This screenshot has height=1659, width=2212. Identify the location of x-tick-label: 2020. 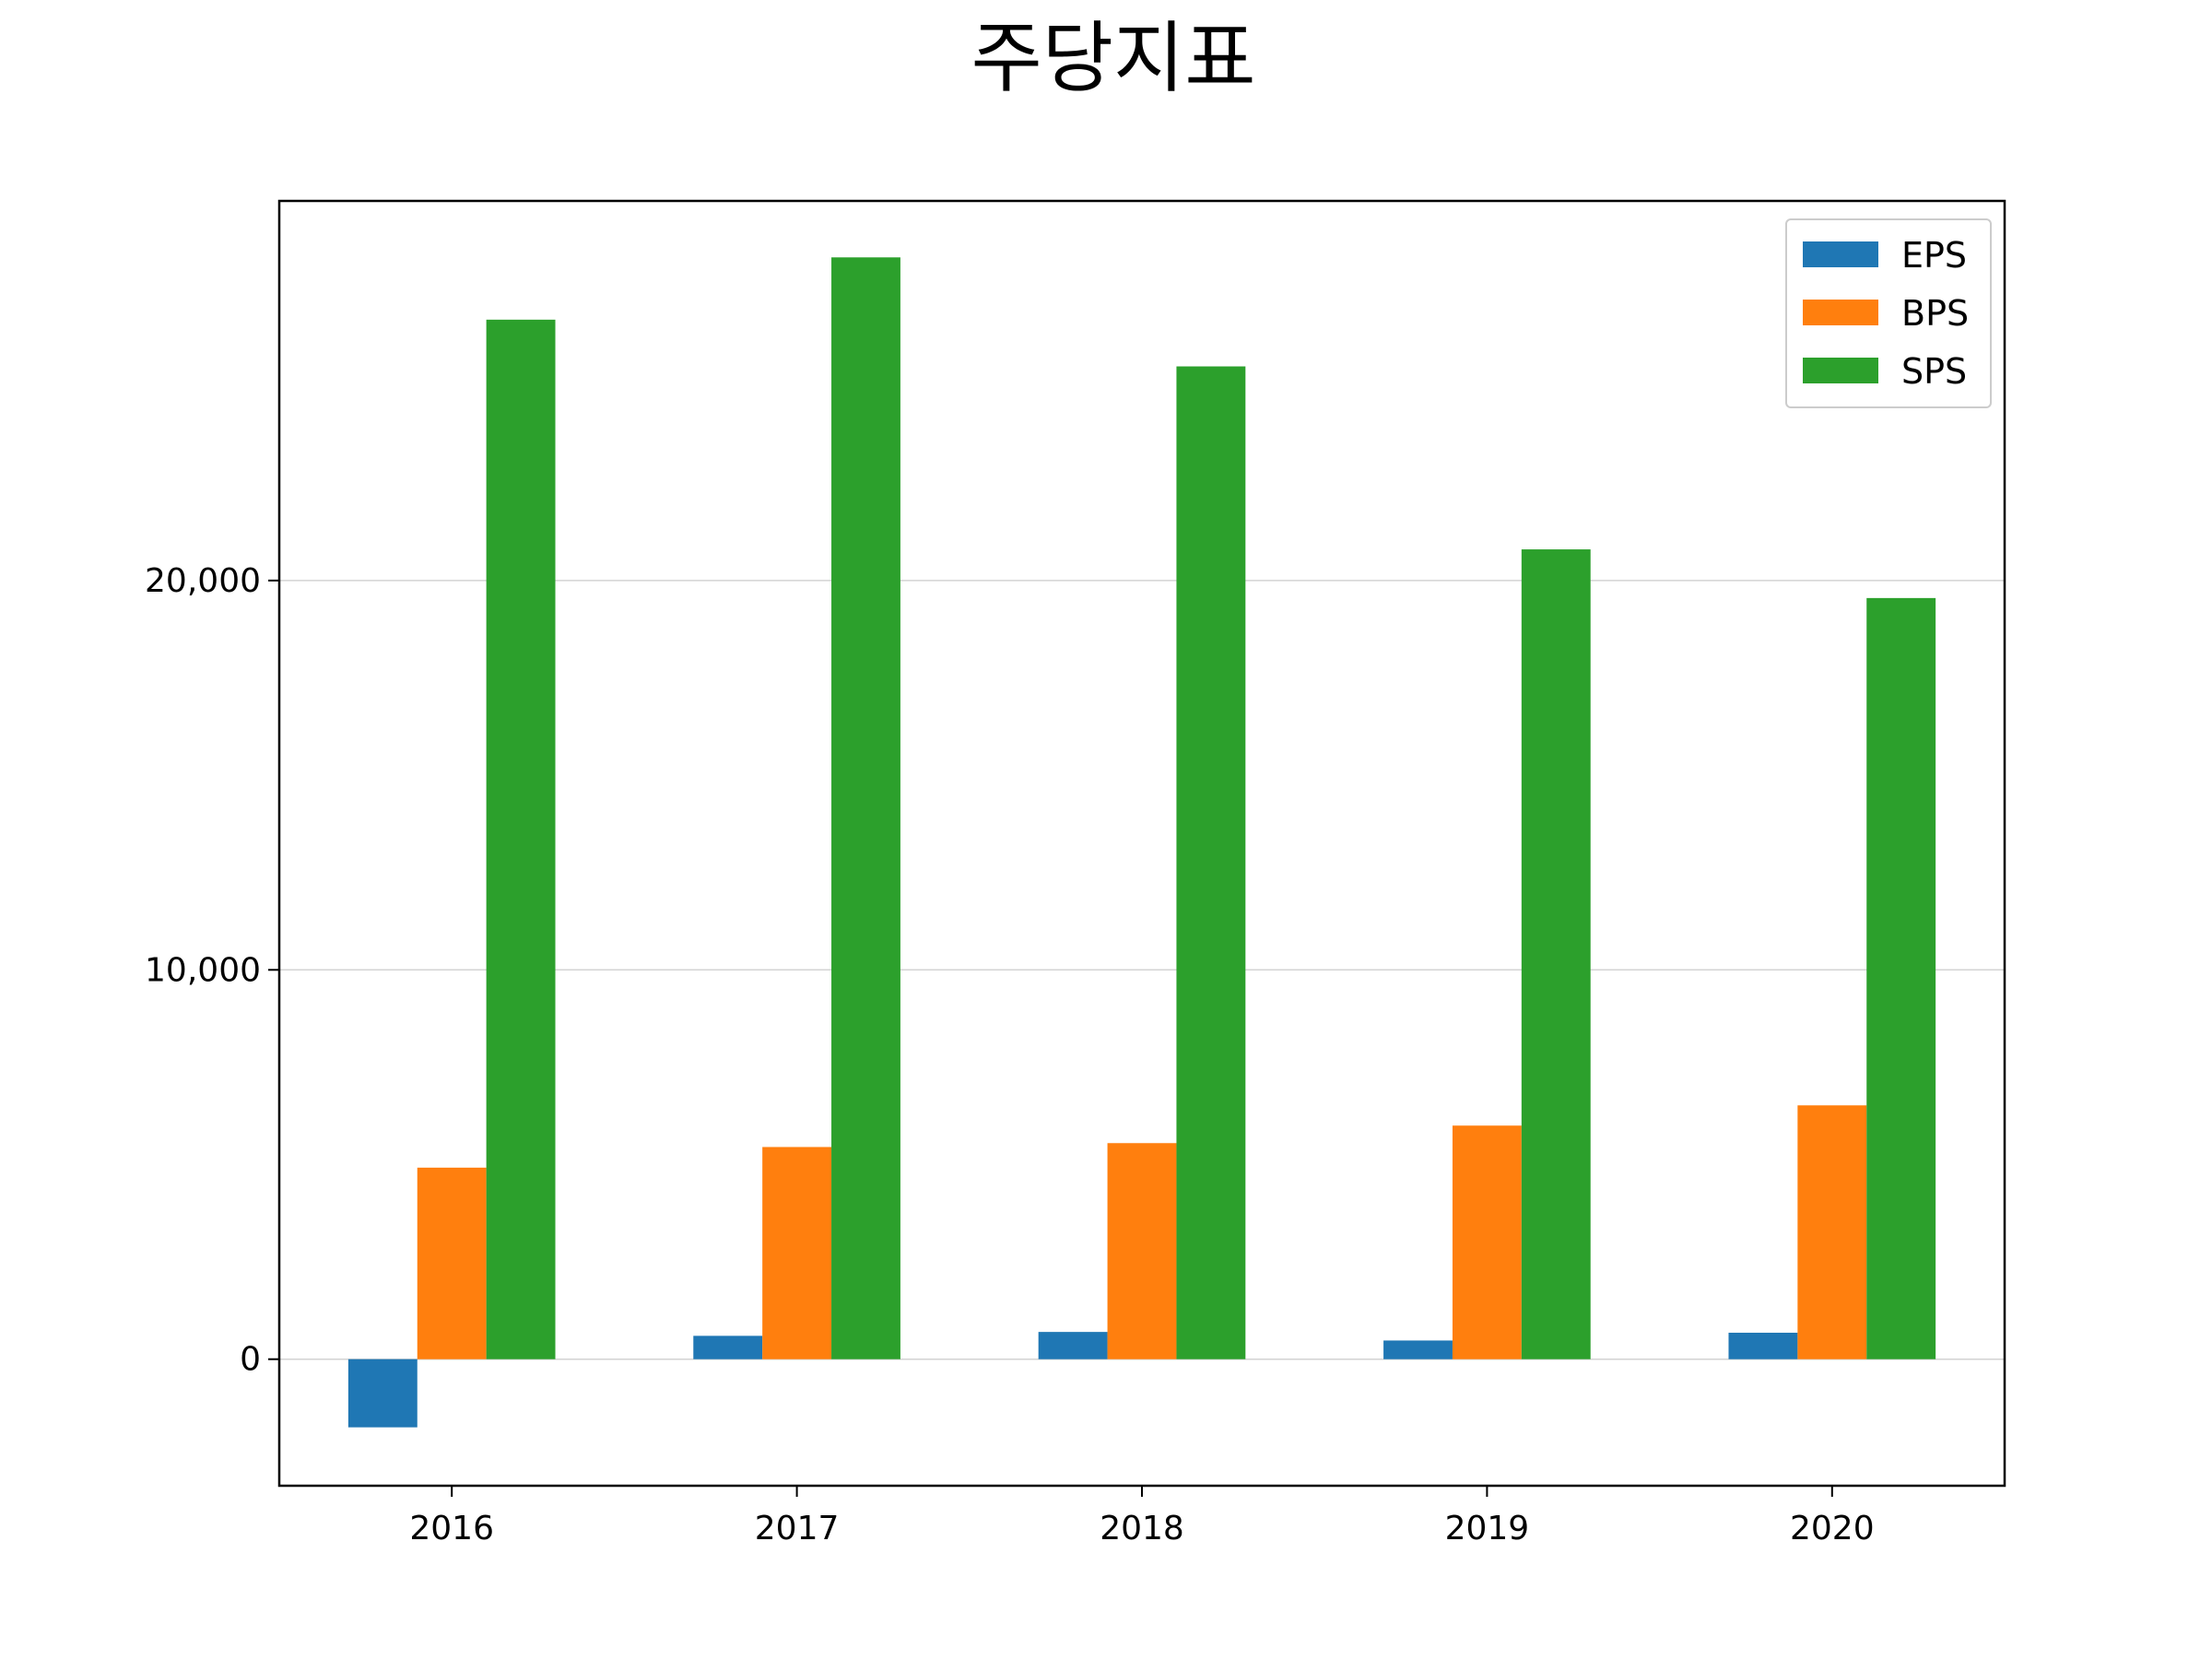
(1832, 1528).